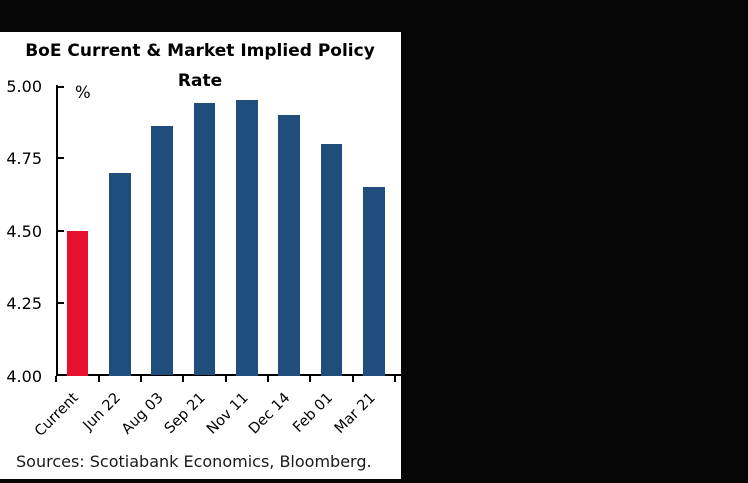 The width and height of the screenshot is (748, 483). Describe the element at coordinates (77, 303) in the screenshot. I see `bar-current` at that location.